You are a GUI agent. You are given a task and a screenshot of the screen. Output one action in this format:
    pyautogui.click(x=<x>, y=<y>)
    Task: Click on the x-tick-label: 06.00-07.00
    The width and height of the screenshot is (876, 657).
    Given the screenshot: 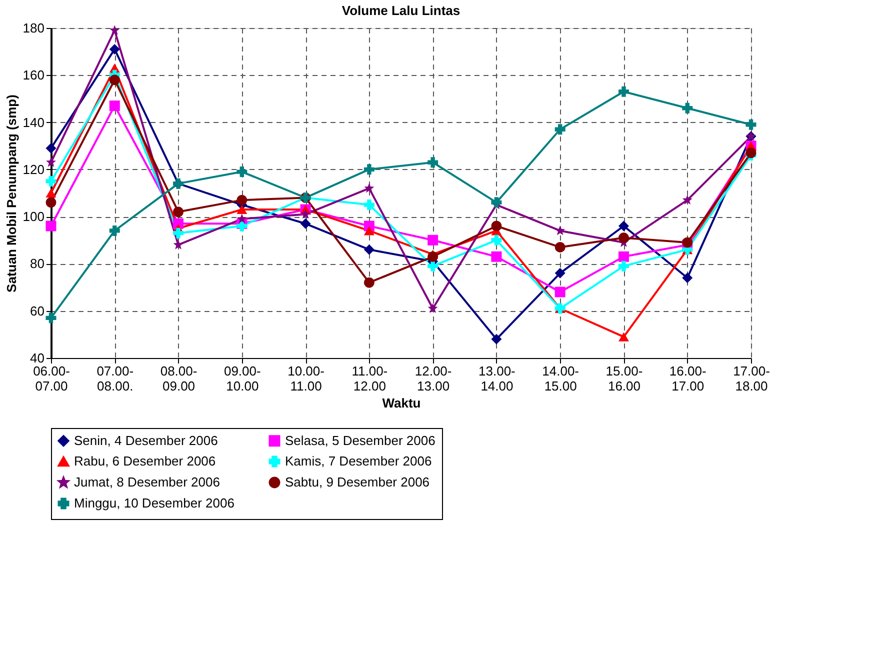 What is the action you would take?
    pyautogui.click(x=51, y=379)
    